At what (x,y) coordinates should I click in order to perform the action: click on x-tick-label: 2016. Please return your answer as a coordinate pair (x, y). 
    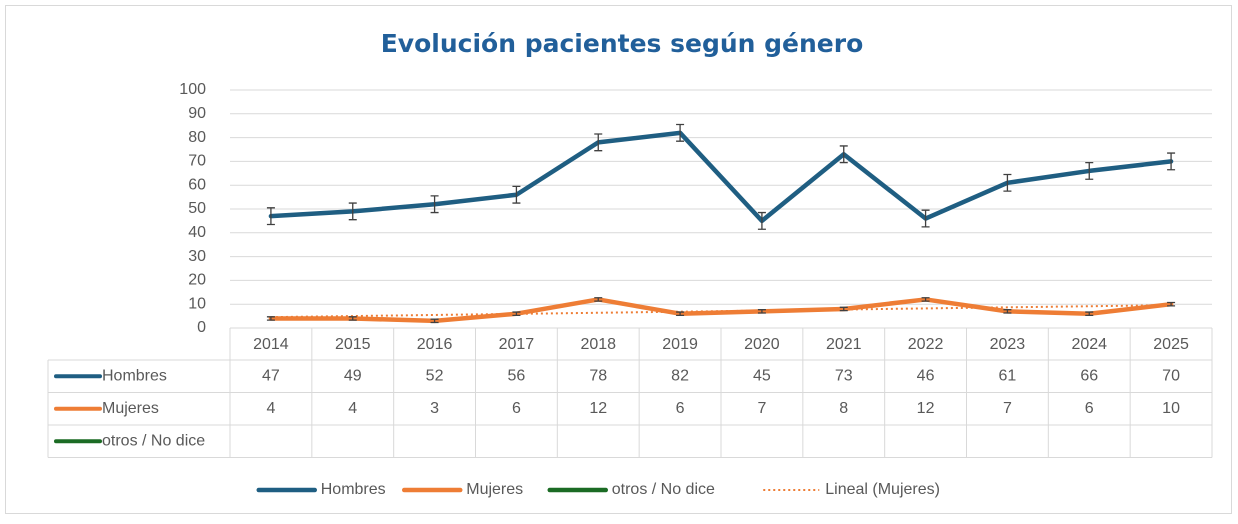
    Looking at the image, I should click on (435, 344).